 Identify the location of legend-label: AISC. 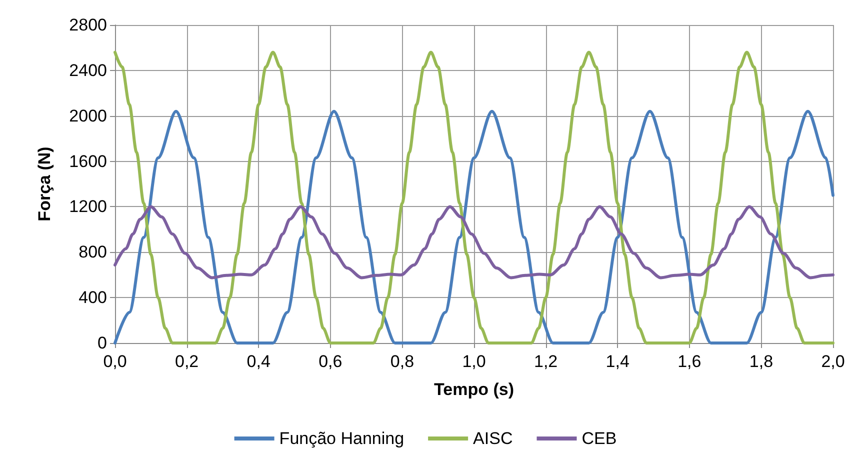
(493, 438).